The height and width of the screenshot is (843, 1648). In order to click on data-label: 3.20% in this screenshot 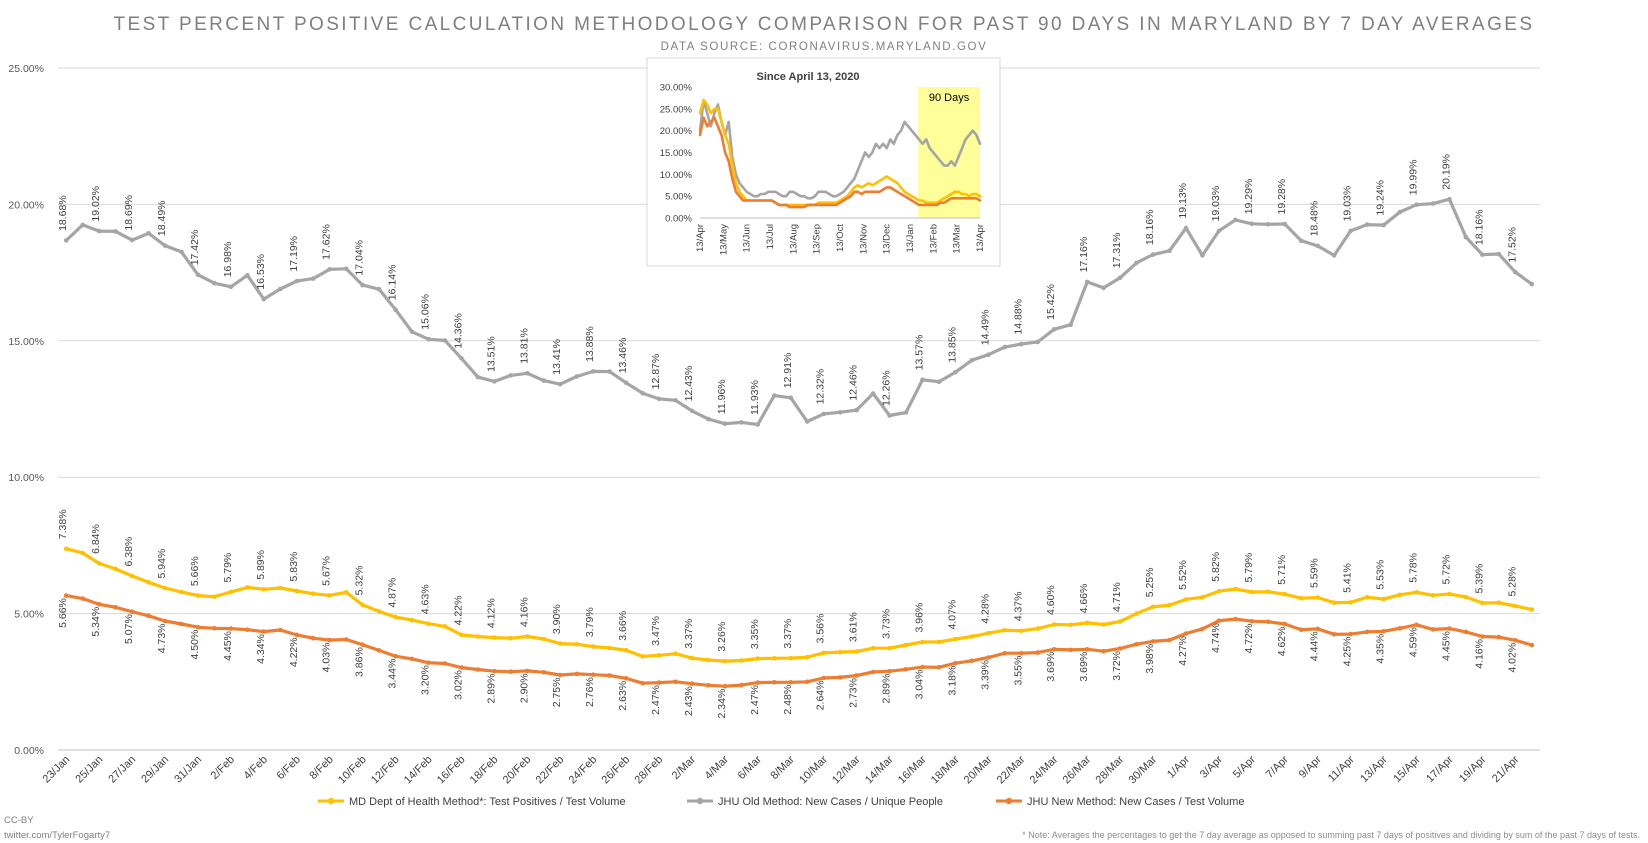, I will do `click(426, 680)`.